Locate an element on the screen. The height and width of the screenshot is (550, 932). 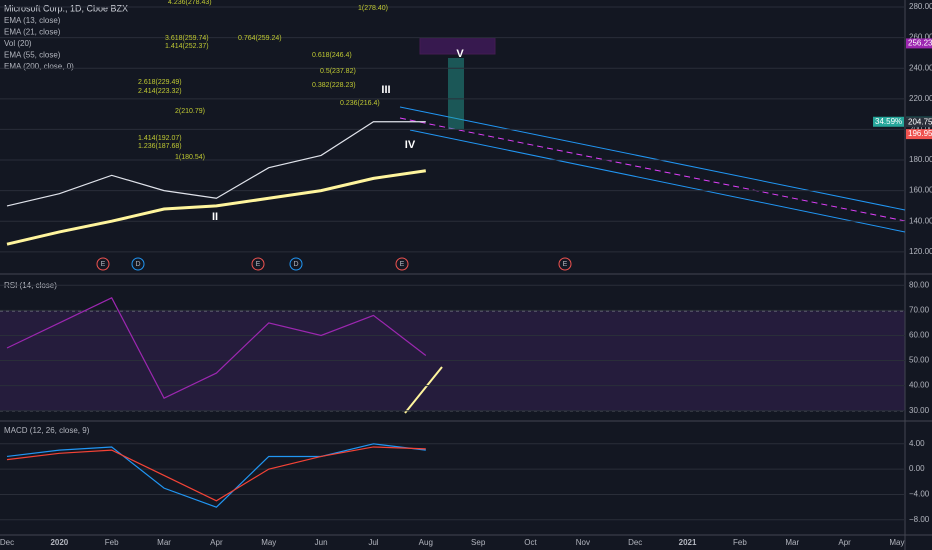
fib-label: 4.236(278.43) is located at coordinates (190, 3).